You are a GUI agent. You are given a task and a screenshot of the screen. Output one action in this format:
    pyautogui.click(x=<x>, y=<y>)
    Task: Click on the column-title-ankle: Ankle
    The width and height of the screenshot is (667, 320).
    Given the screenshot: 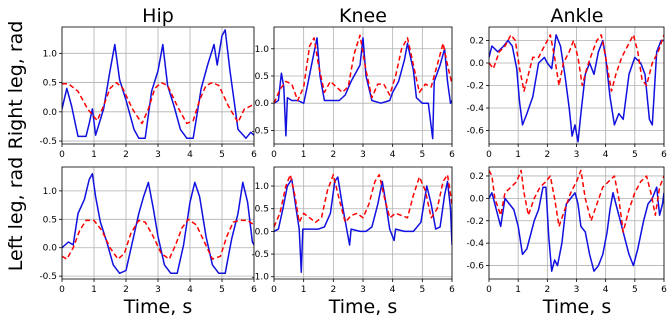 What is the action you would take?
    pyautogui.click(x=576, y=16)
    